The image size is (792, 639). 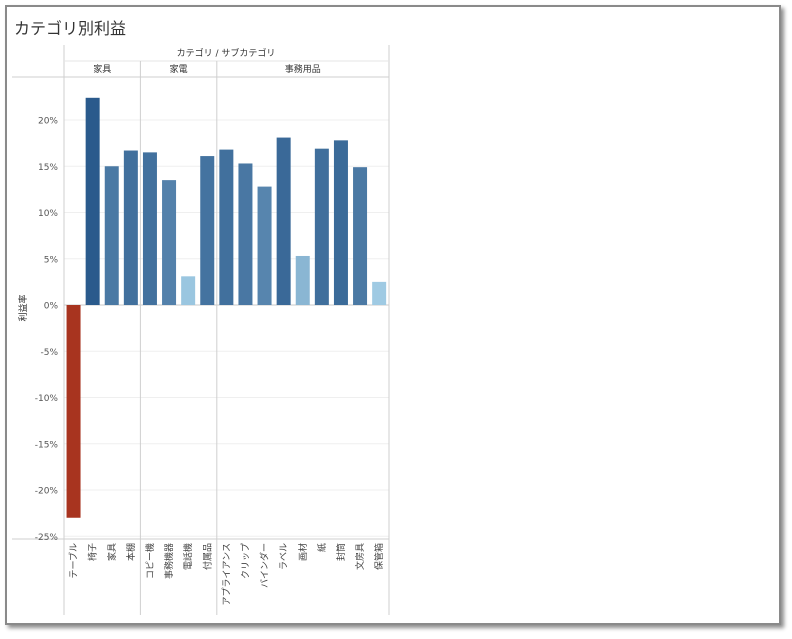 What do you see at coordinates (284, 556) in the screenshot?
I see `x-tick-label: ラベル` at bounding box center [284, 556].